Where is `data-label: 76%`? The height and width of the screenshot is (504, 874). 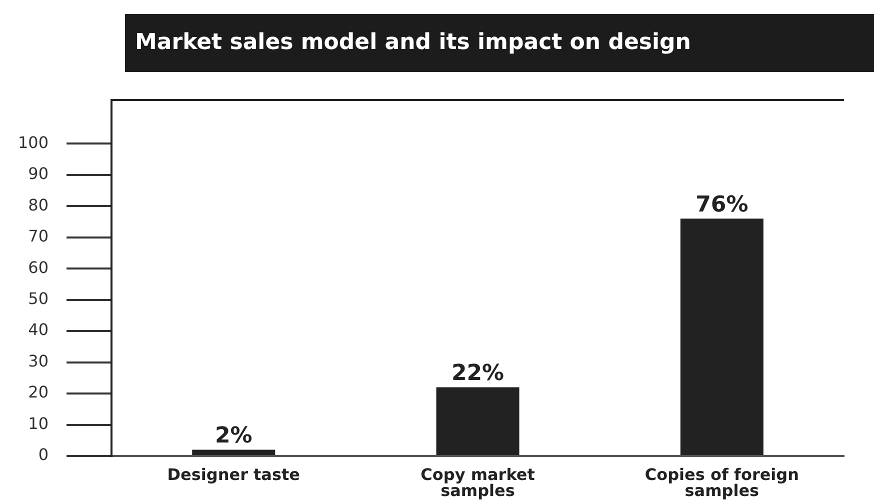
data-label: 76% is located at coordinates (722, 205).